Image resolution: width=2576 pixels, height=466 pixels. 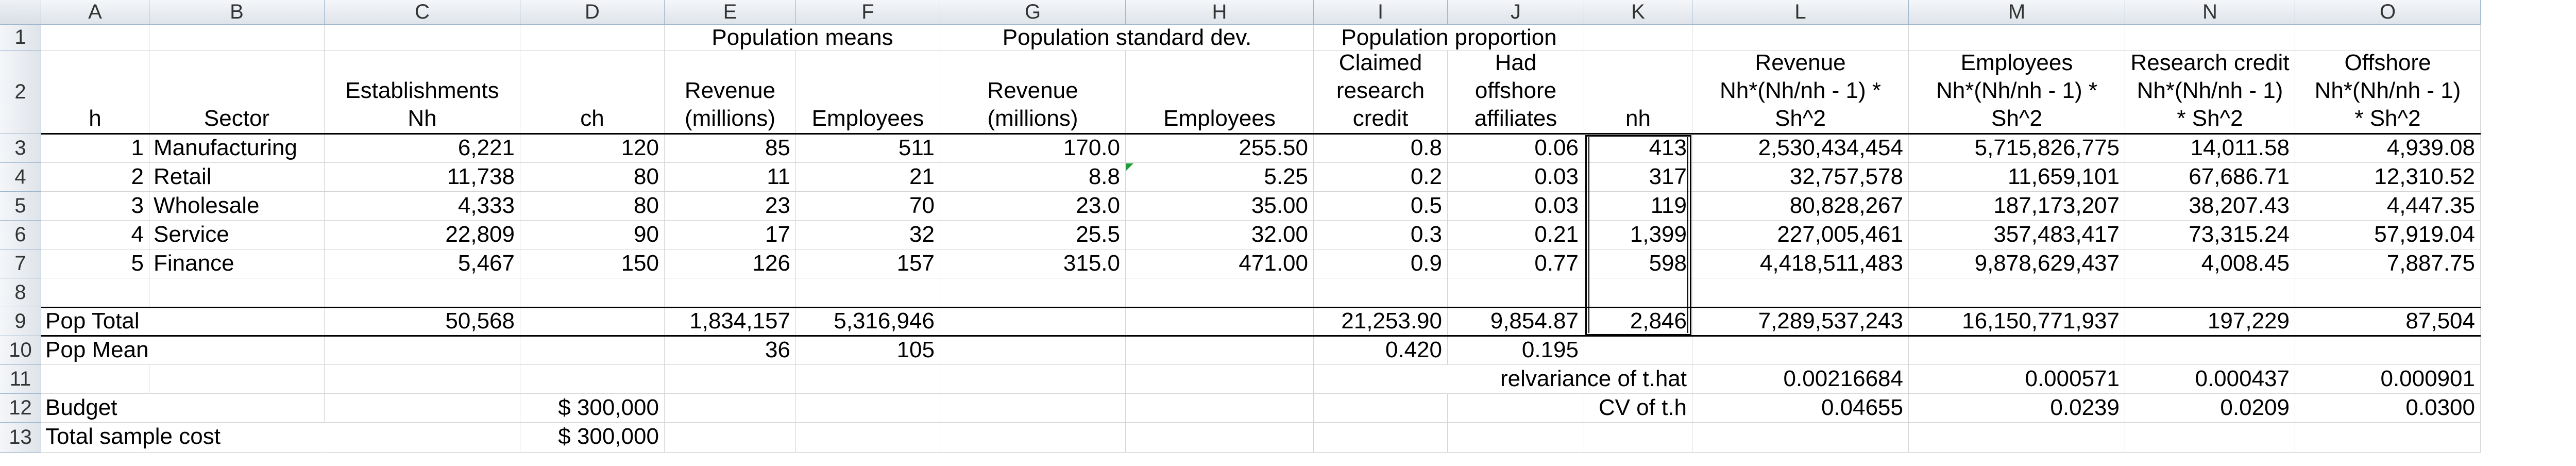 What do you see at coordinates (592, 206) in the screenshot?
I see `cell-d5: 80` at bounding box center [592, 206].